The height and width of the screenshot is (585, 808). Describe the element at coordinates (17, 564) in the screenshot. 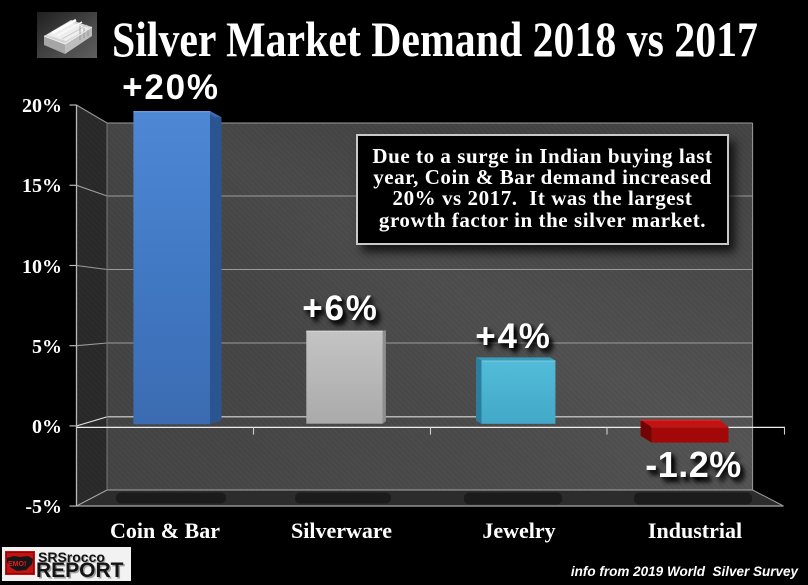

I see `svg-text: EMO!` at that location.